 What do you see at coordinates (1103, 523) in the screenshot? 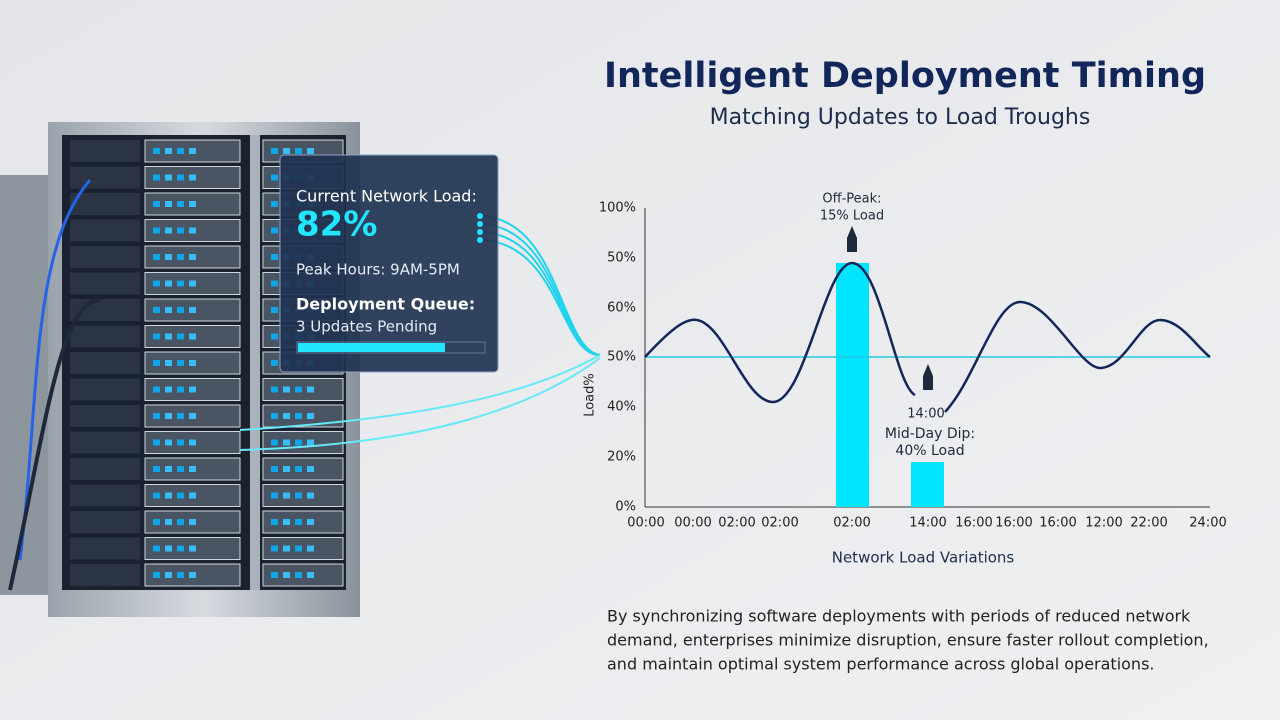
I see `x-tick-label: 12:00` at bounding box center [1103, 523].